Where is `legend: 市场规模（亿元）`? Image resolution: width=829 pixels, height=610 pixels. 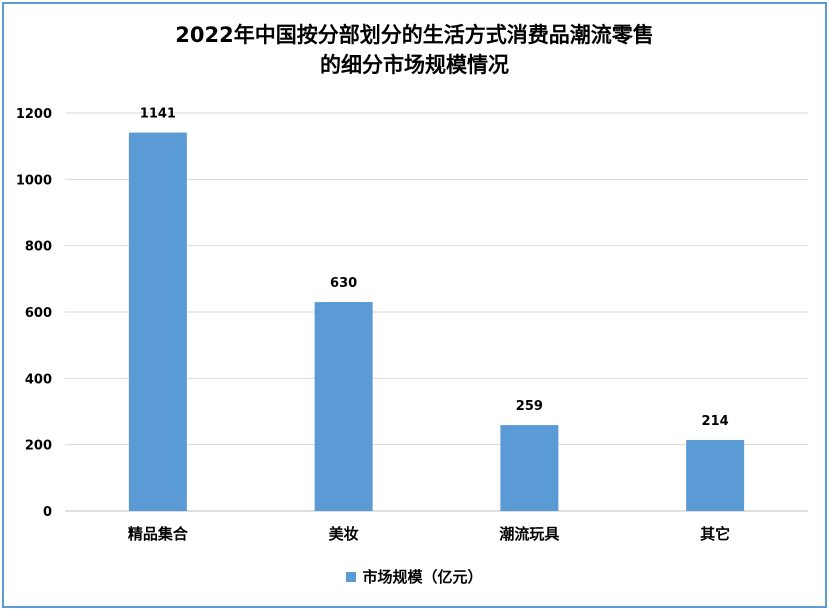
legend: 市场规模（亿元） is located at coordinates (414, 576).